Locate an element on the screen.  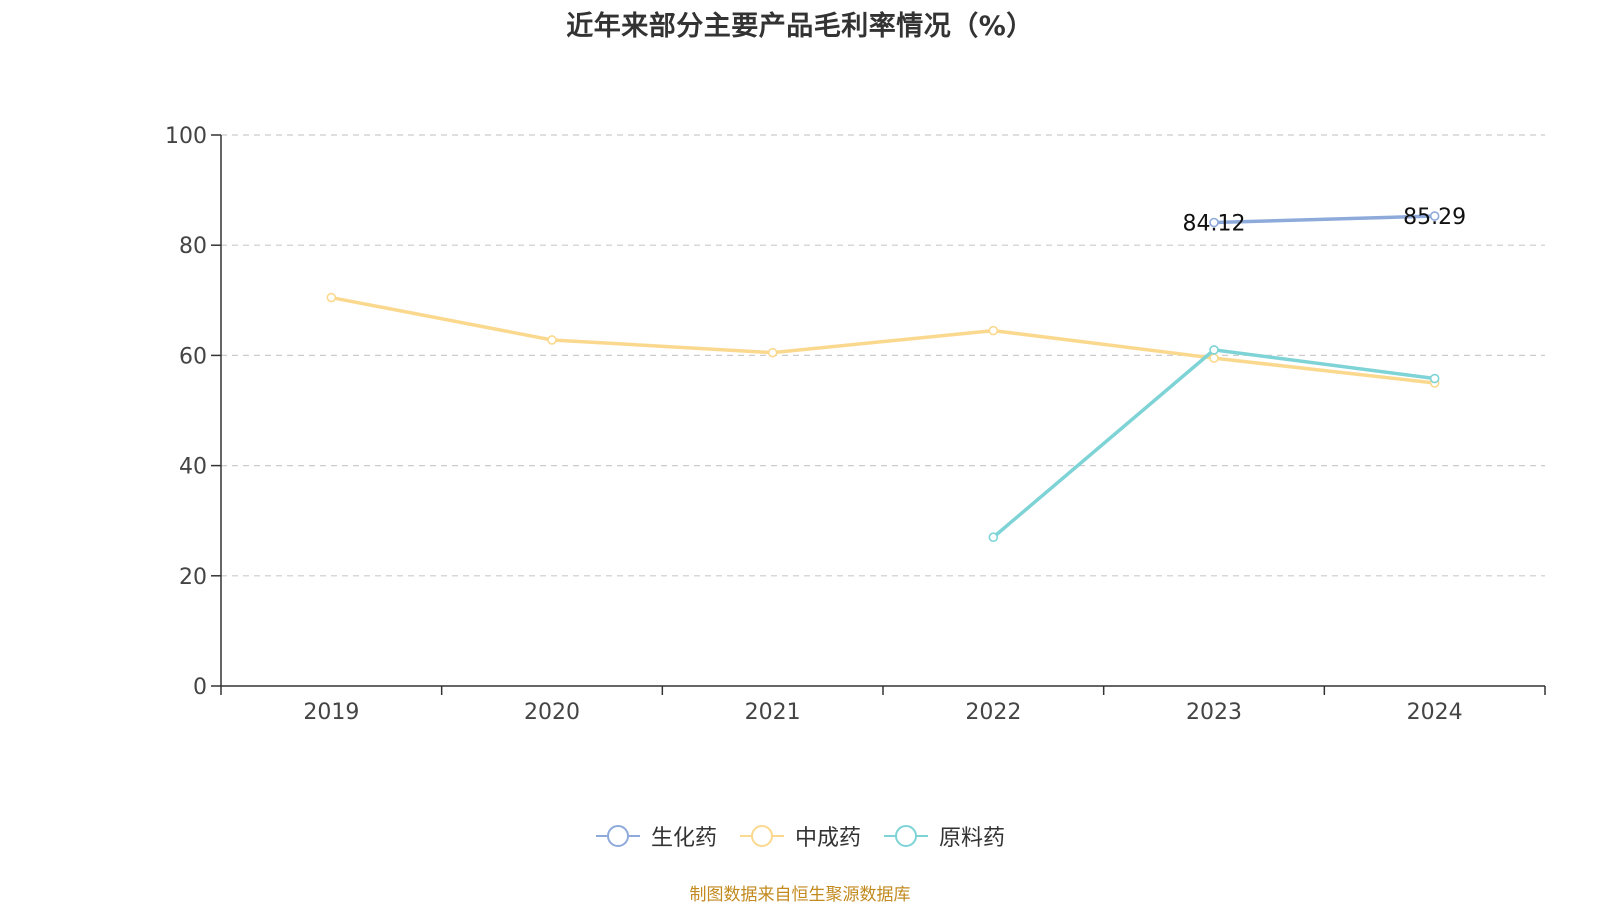
data-label: 85.29 is located at coordinates (1434, 217).